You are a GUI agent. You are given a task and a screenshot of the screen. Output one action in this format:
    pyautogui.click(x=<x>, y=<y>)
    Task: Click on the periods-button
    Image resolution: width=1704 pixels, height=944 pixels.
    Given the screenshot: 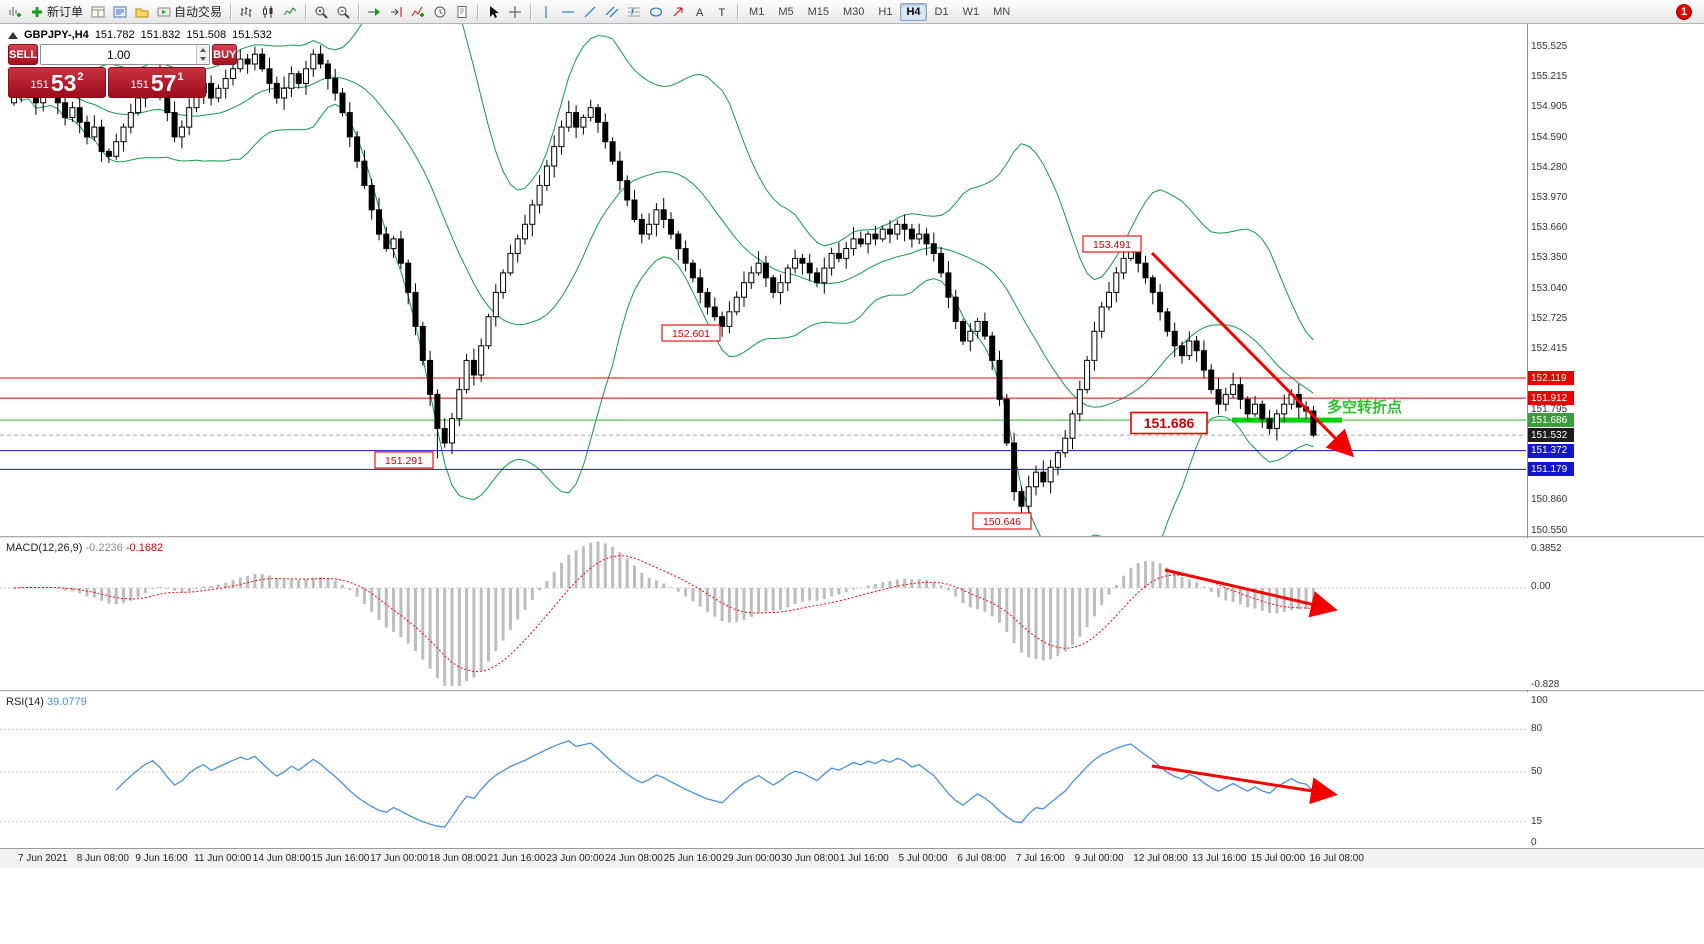 What is the action you would take?
    pyautogui.click(x=440, y=12)
    